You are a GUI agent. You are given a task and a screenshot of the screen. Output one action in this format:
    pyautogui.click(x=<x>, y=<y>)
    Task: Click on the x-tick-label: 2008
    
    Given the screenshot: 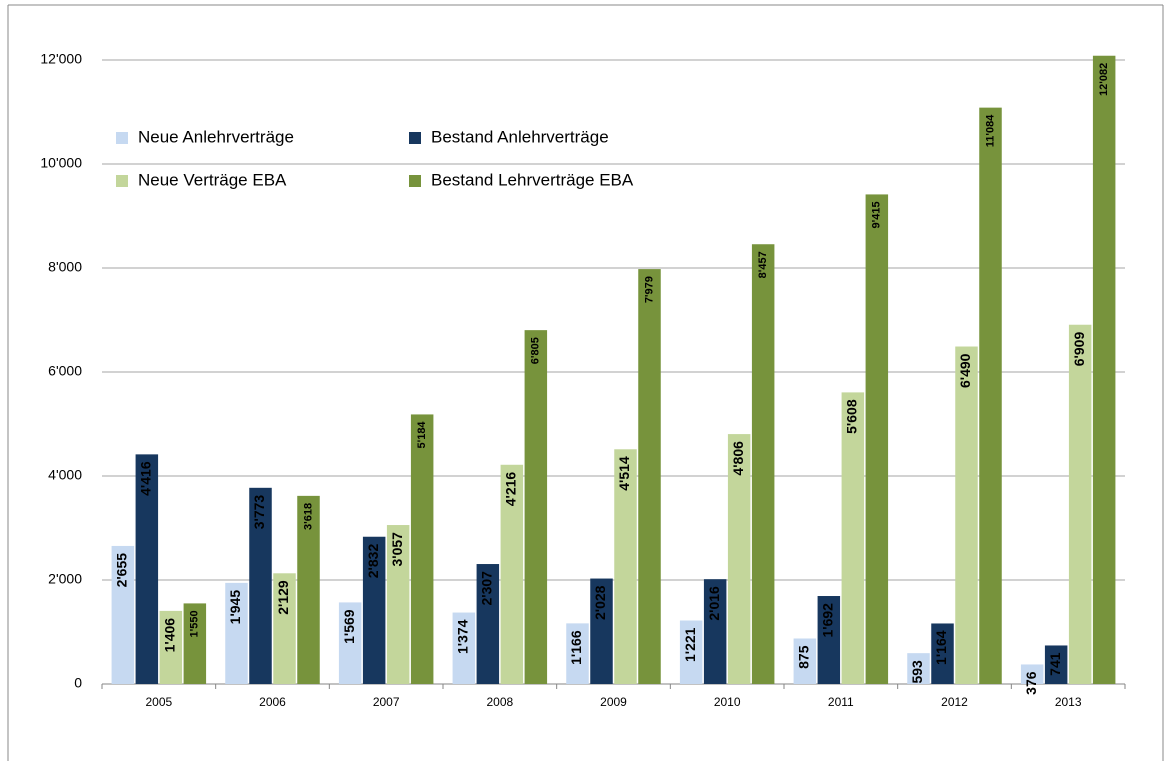 What is the action you would take?
    pyautogui.click(x=499, y=702)
    